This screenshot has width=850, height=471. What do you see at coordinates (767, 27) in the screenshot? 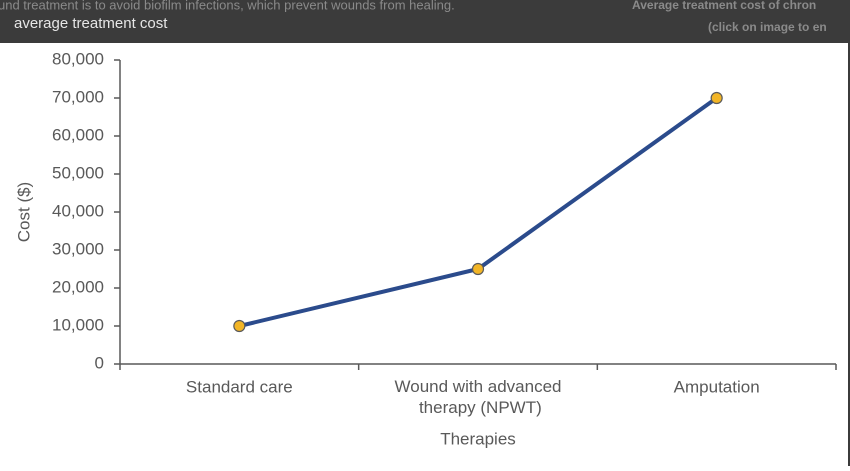
I see `side-hint: (click on image to en` at bounding box center [767, 27].